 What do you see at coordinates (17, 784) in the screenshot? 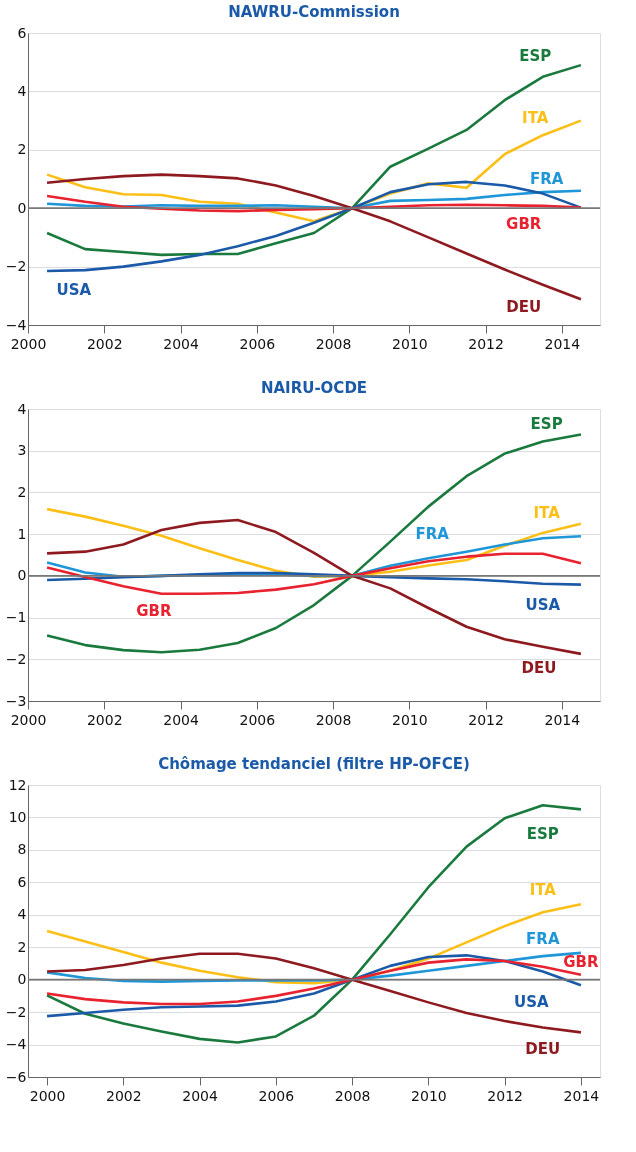
I see `y-tick-label: 12` at bounding box center [17, 784].